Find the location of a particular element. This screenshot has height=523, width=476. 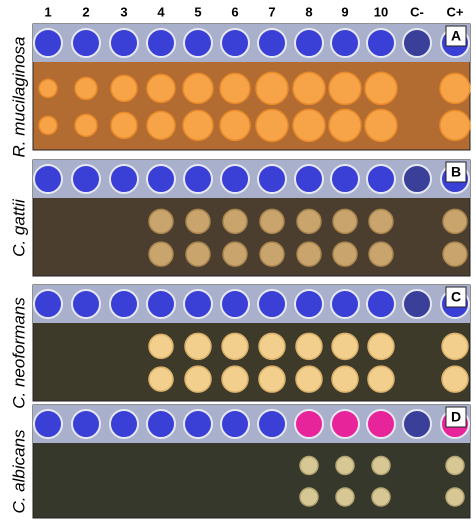

panel-label: B is located at coordinates (456, 172).